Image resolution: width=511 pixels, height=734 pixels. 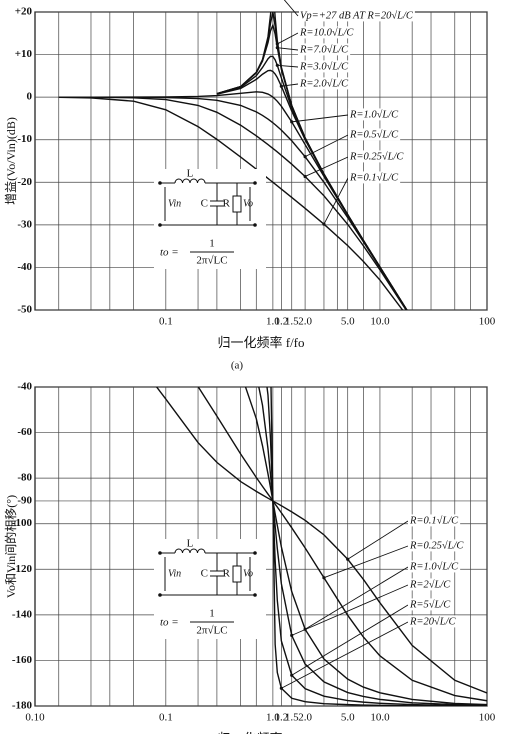 What do you see at coordinates (24, 12) in the screenshot?
I see `y-tick-label: +20` at bounding box center [24, 12].